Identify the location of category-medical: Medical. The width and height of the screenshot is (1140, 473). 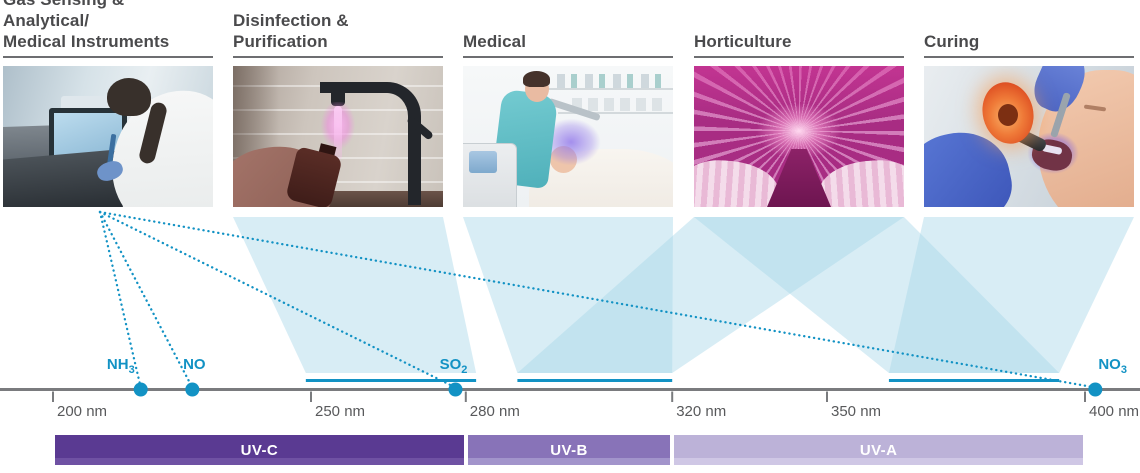
(568, 106).